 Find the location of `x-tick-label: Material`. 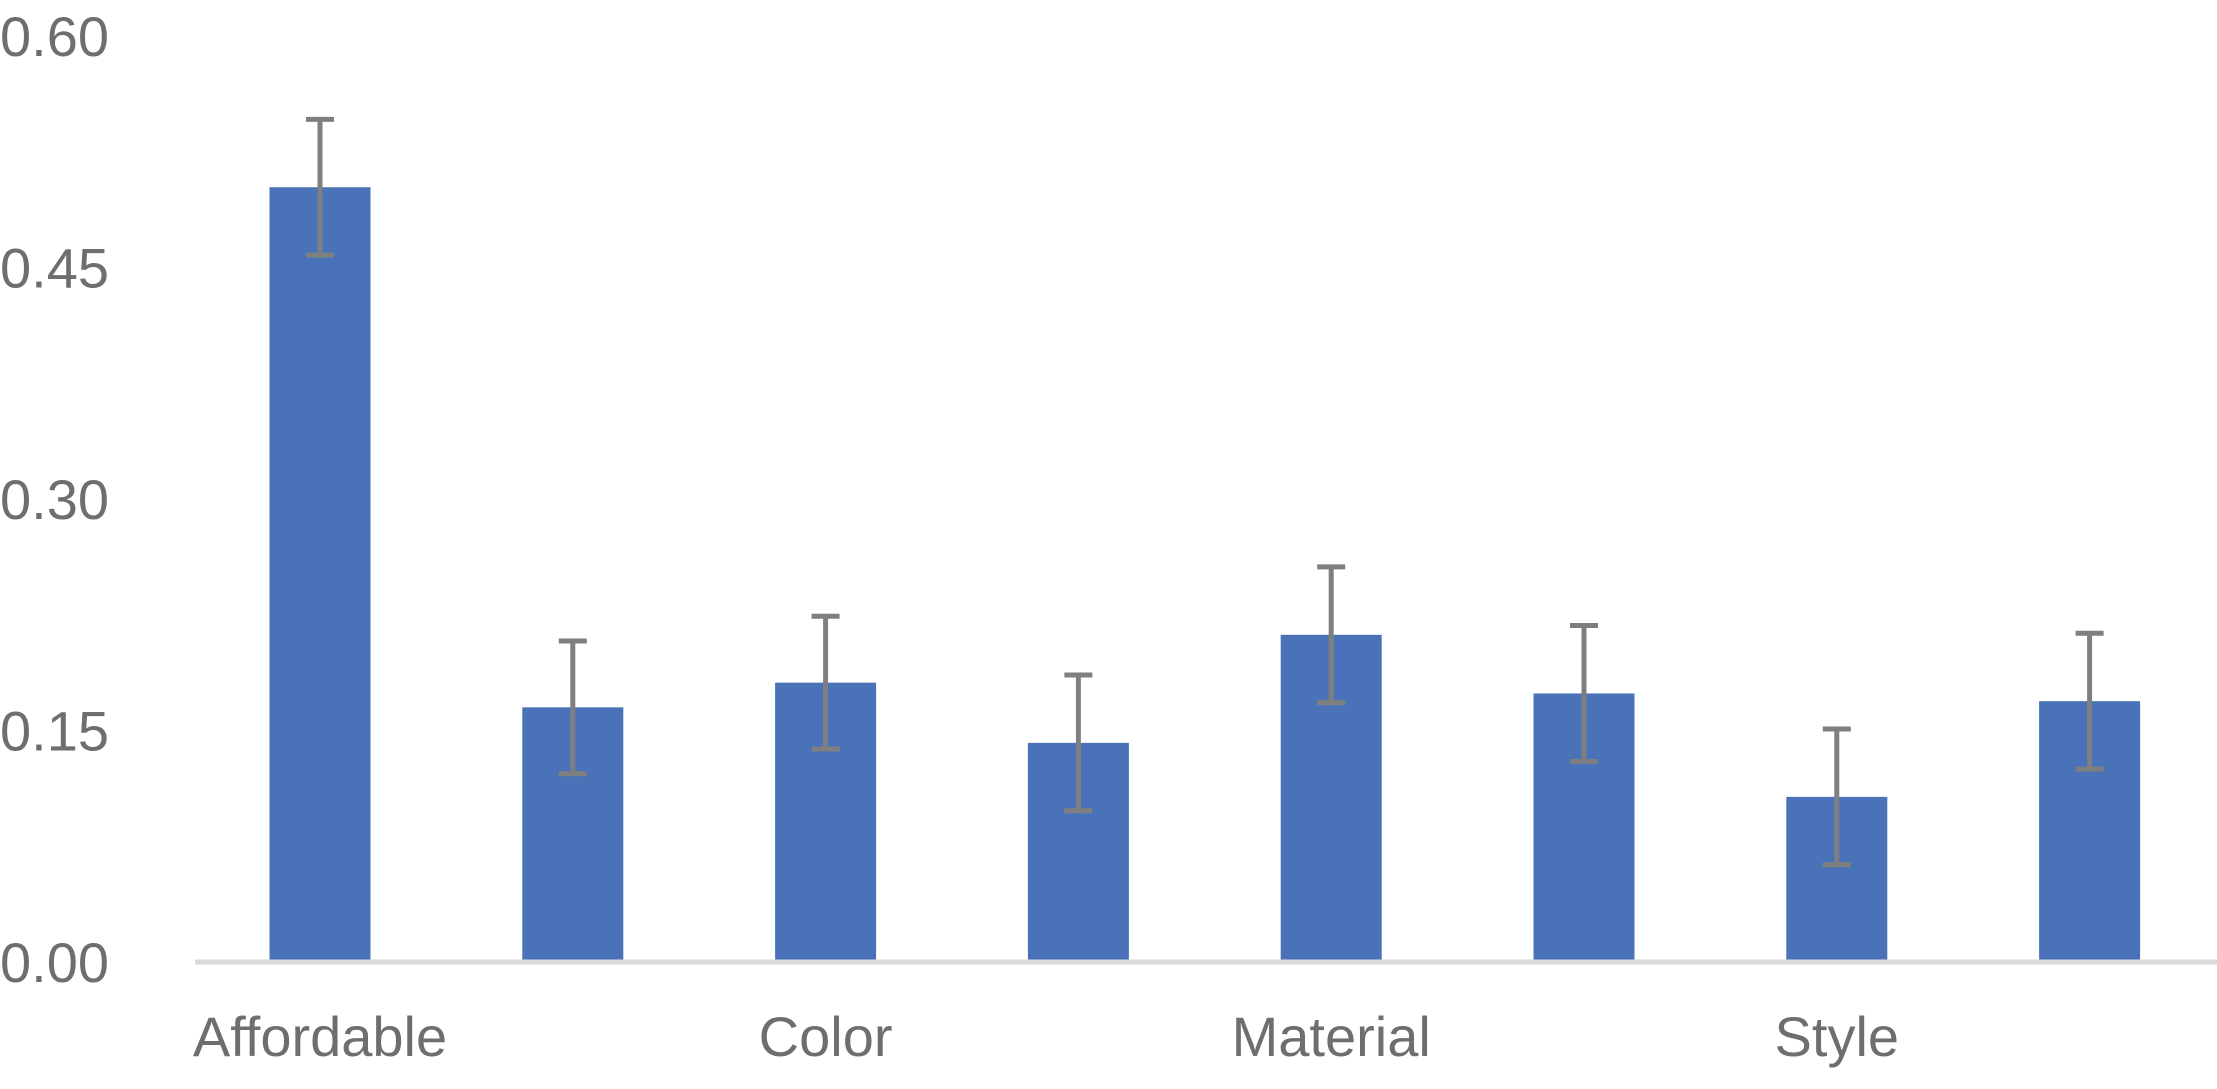

x-tick-label: Material is located at coordinates (1331, 1036).